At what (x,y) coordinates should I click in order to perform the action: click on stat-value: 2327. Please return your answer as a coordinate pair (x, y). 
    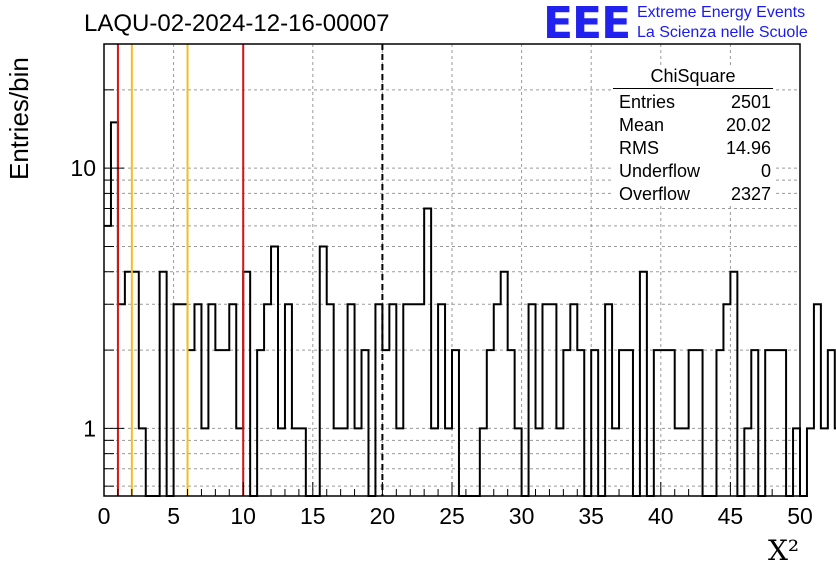
    Looking at the image, I should click on (750, 194).